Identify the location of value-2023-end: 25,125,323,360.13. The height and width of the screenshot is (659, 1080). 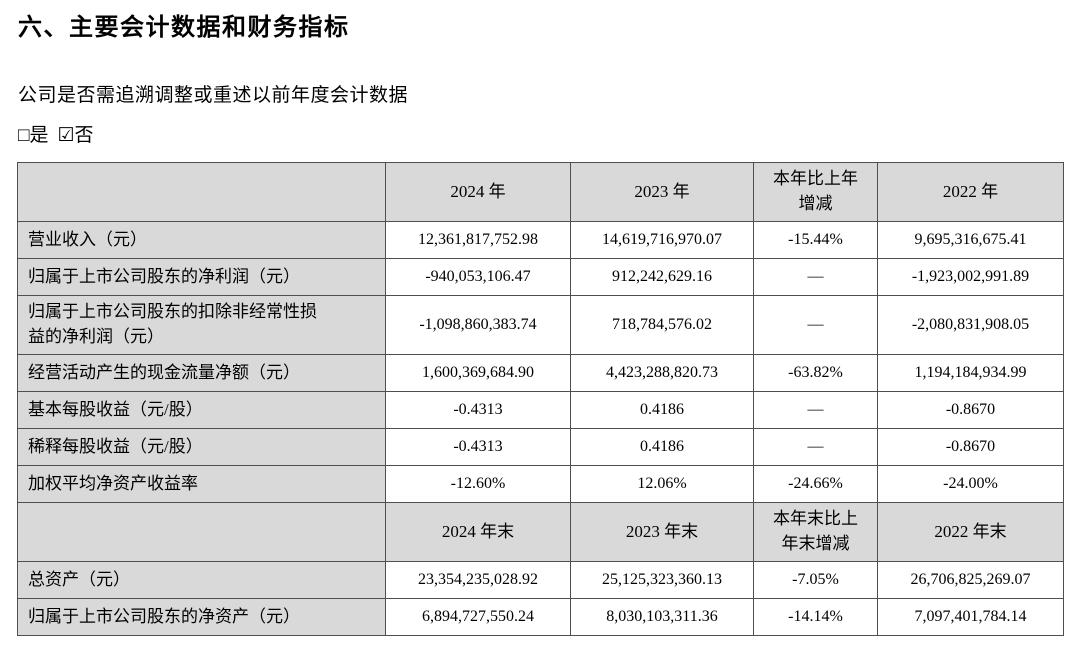
(662, 580).